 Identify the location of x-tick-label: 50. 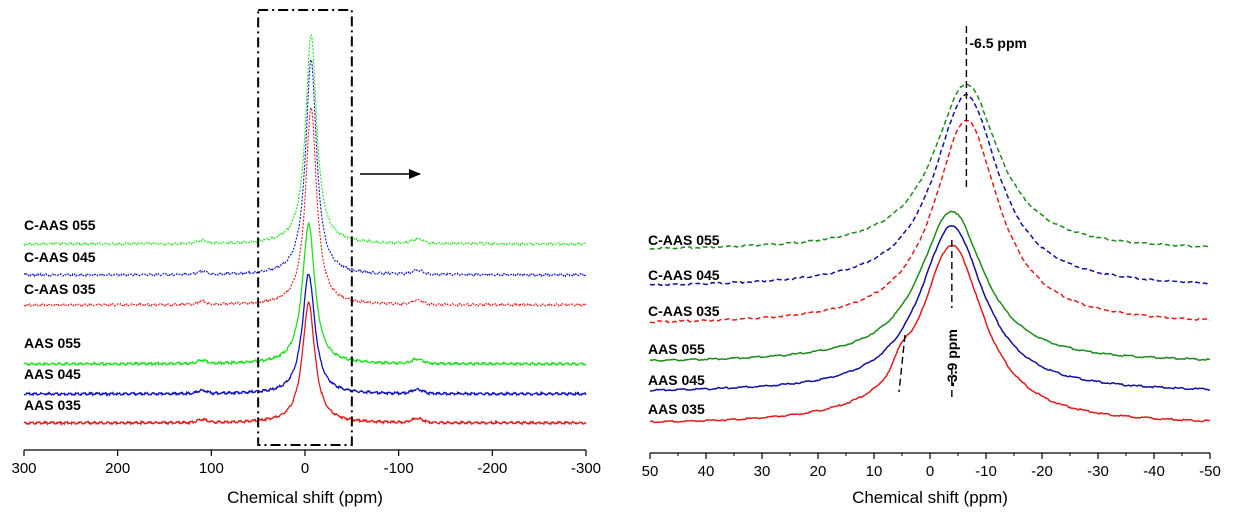
(650, 471).